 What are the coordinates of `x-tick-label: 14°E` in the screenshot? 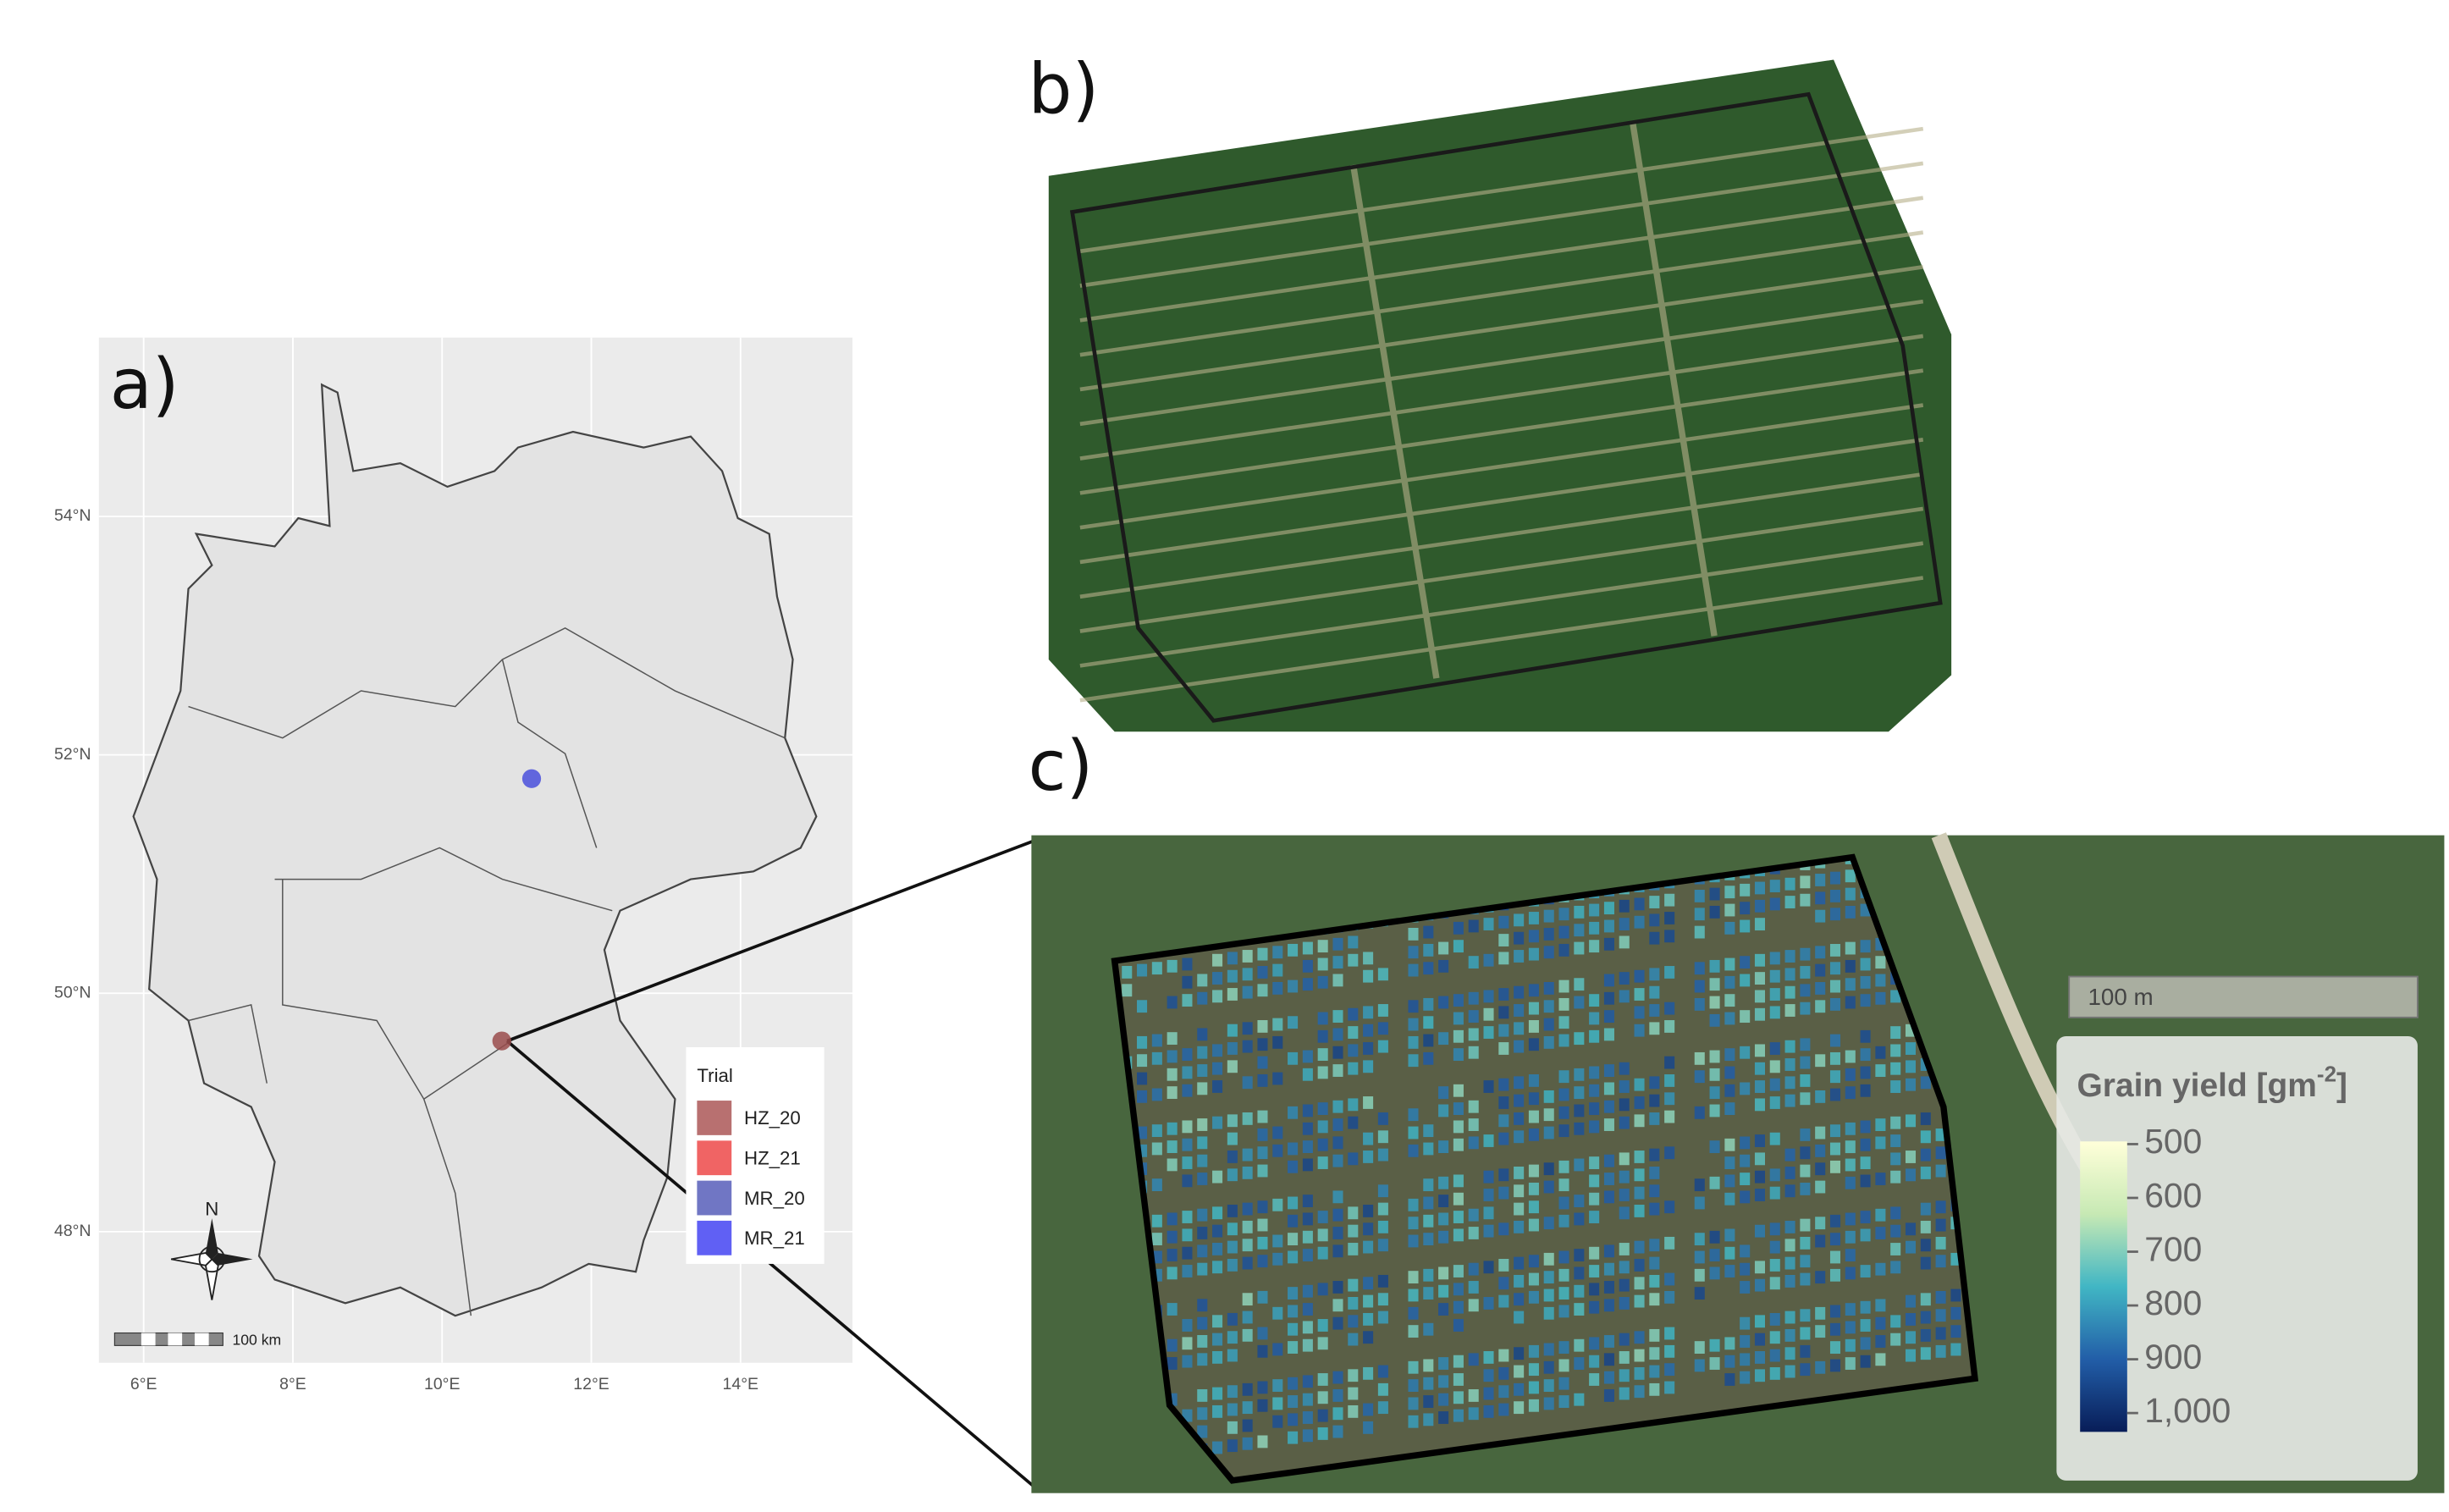 It's located at (740, 1384).